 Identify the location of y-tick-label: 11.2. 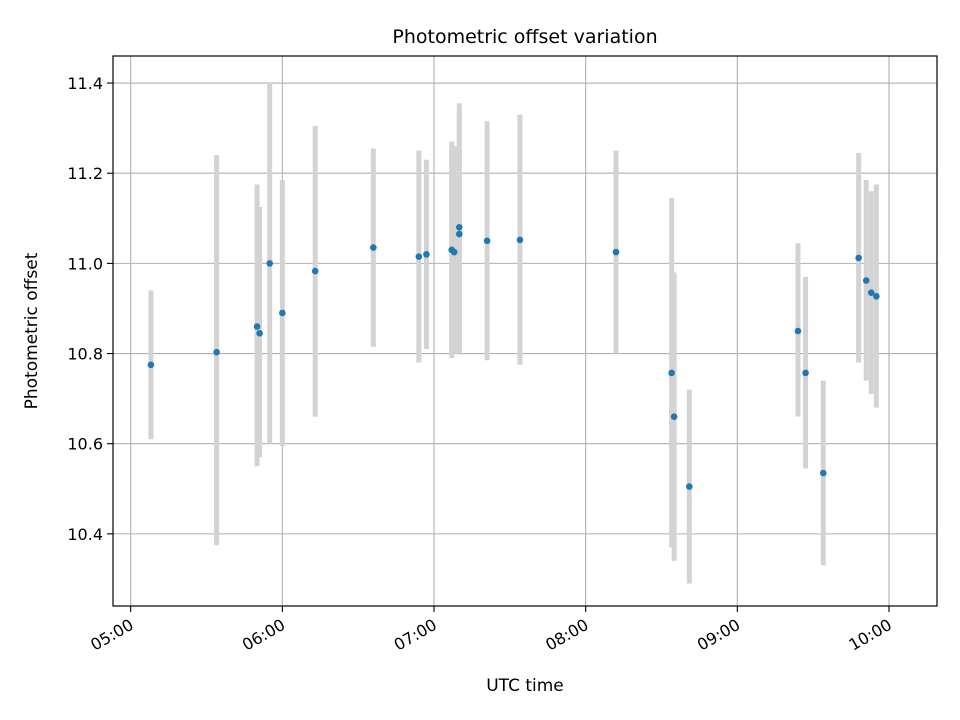
(85, 173).